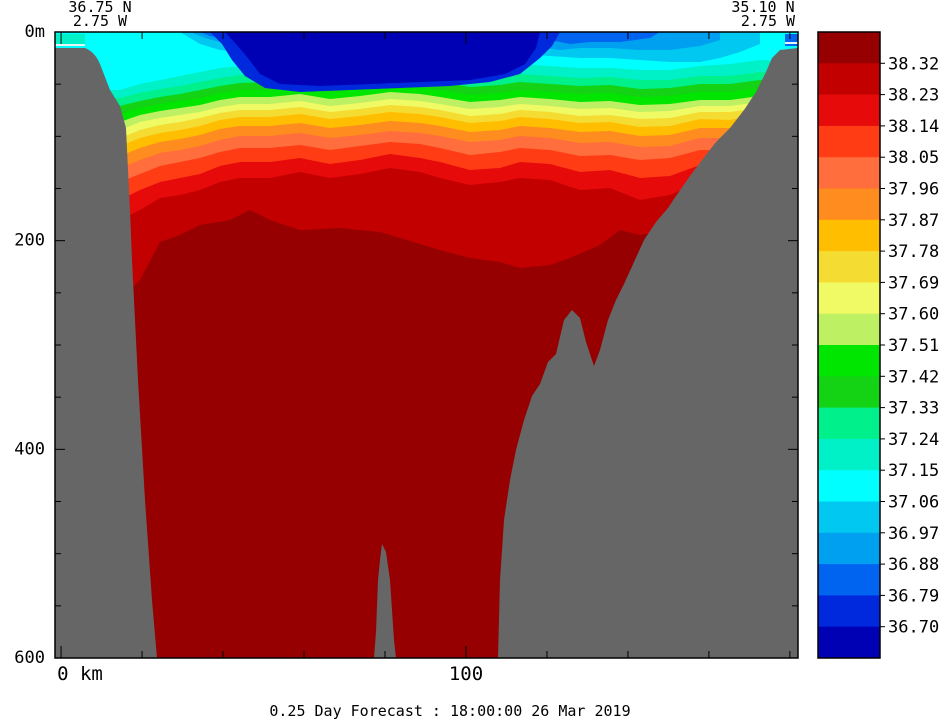 The image size is (946, 721). I want to click on colorbar-label: 37.06, so click(913, 503).